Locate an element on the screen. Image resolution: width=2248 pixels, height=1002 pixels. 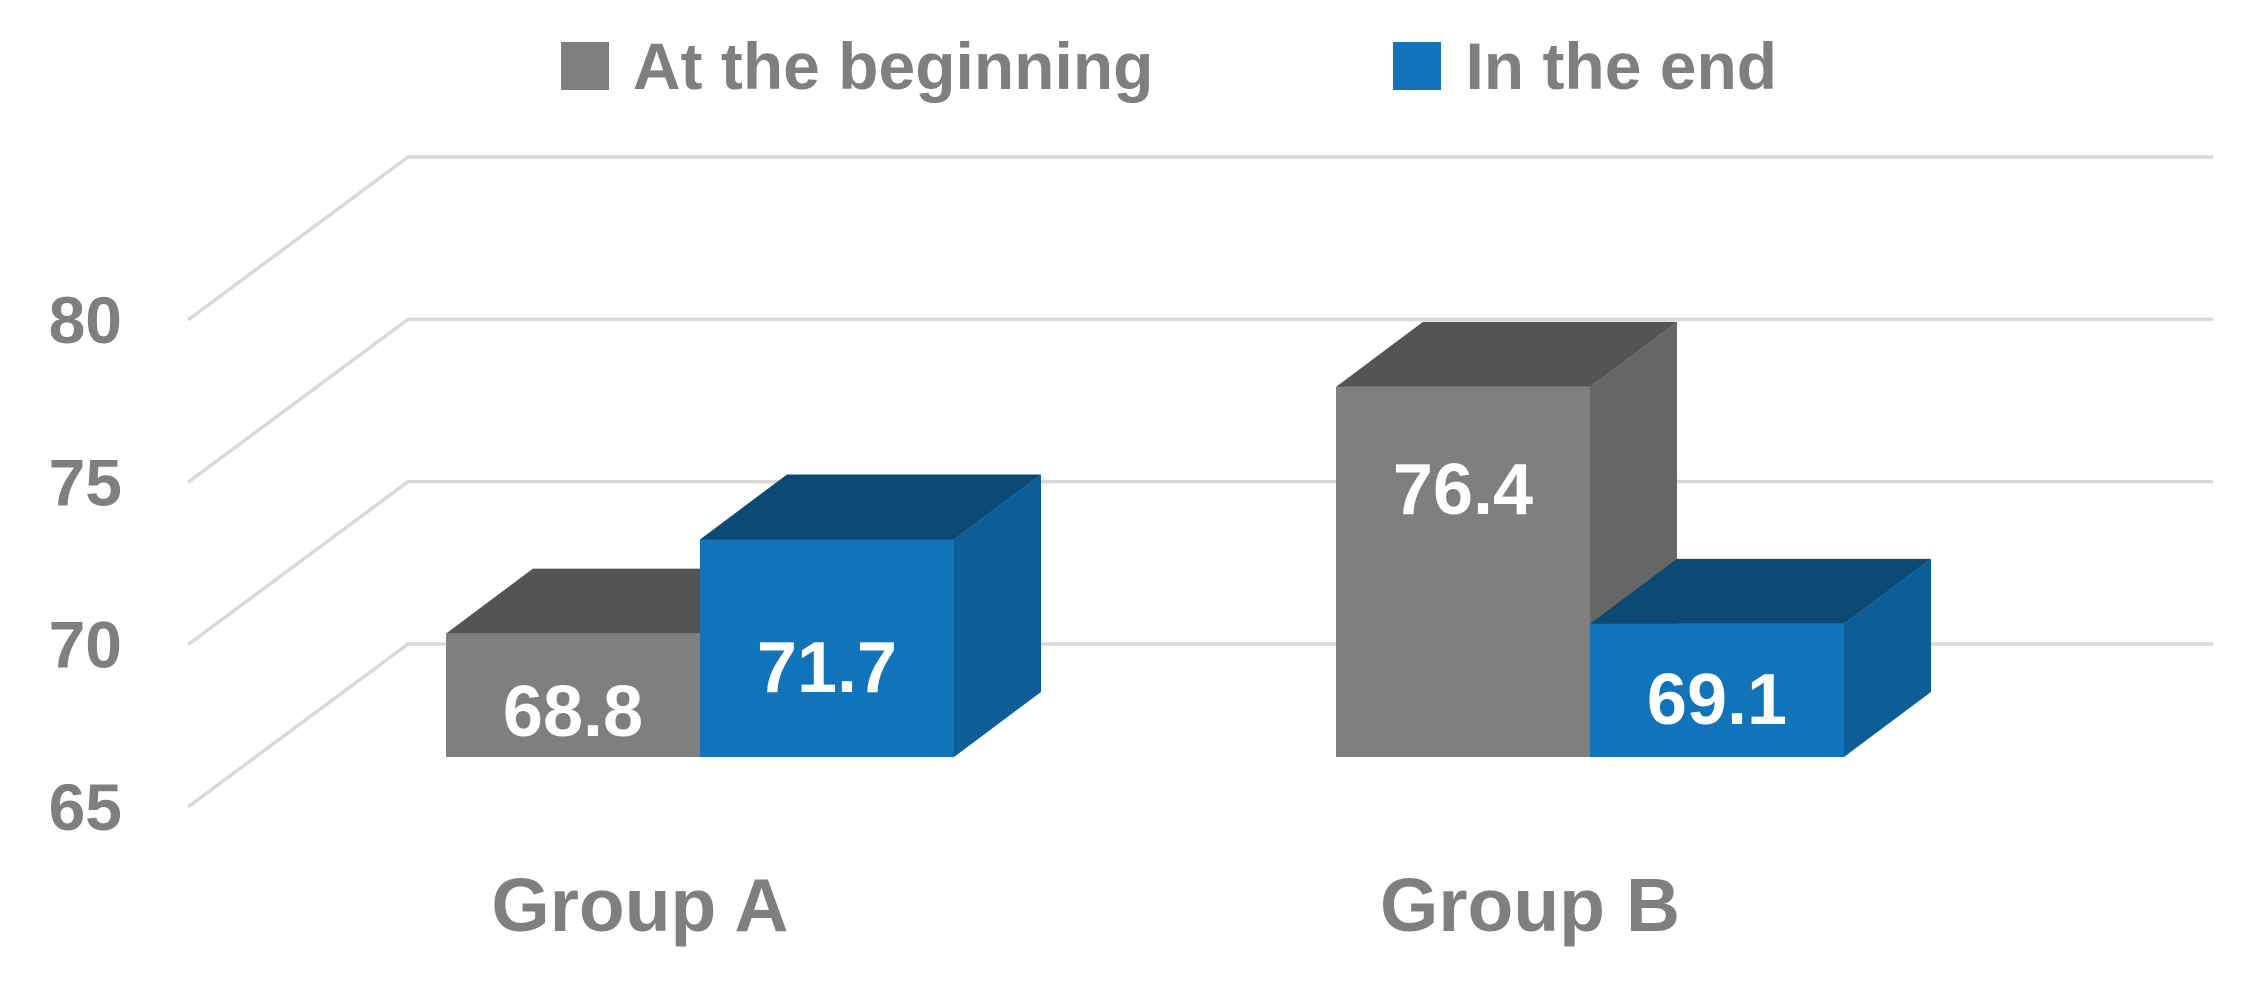
y-axis-tick-label-80: 80 is located at coordinates (85, 320).